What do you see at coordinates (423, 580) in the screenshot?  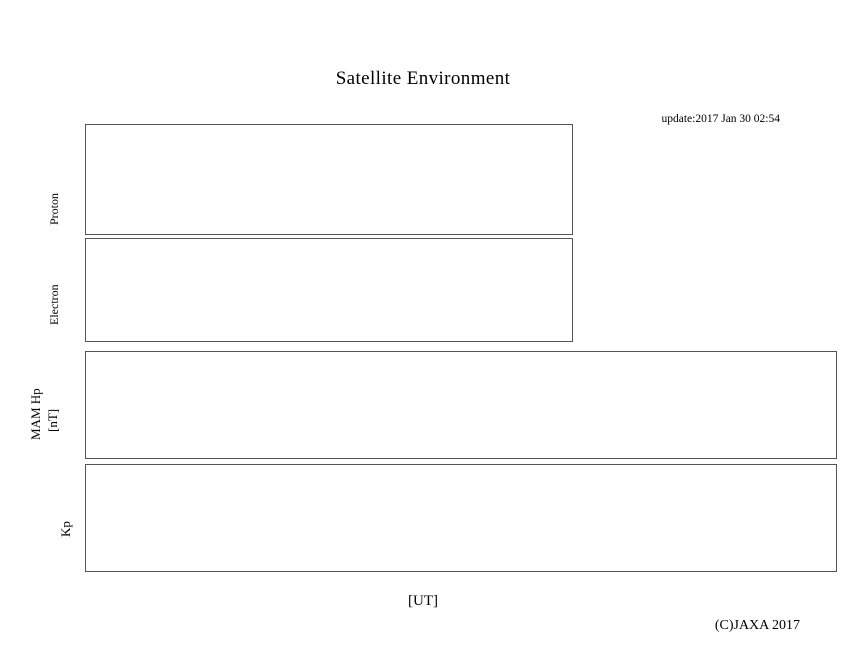 I see `x-axis-labels` at bounding box center [423, 580].